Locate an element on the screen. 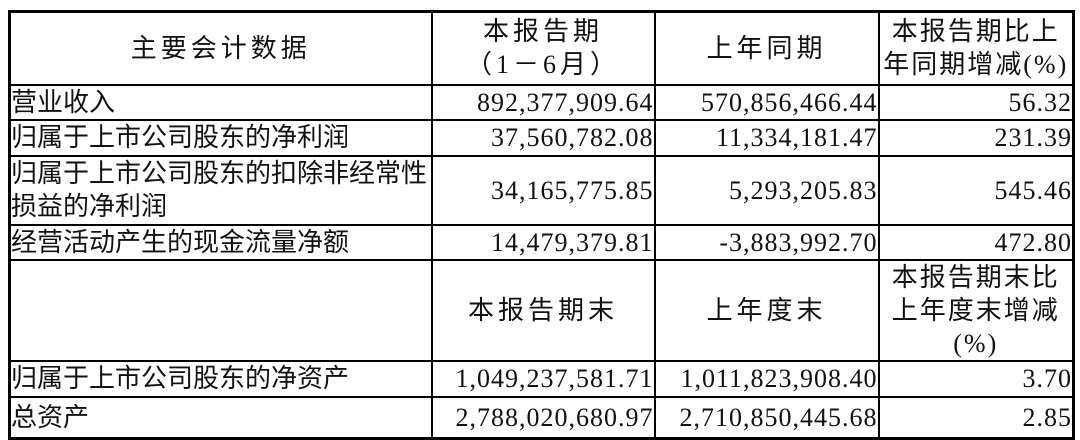  header-prior-period-label: 上年同期 is located at coordinates (766, 48).